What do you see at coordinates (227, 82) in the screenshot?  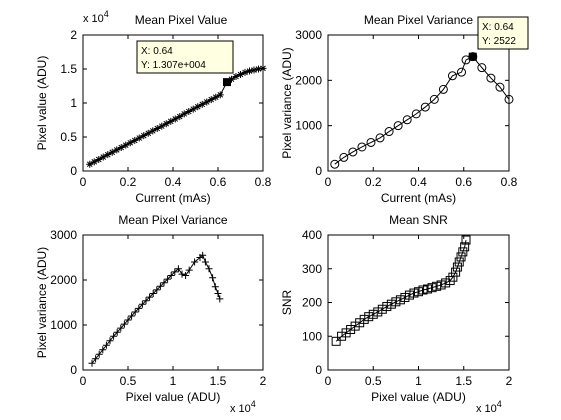 I see `datatip-marker` at bounding box center [227, 82].